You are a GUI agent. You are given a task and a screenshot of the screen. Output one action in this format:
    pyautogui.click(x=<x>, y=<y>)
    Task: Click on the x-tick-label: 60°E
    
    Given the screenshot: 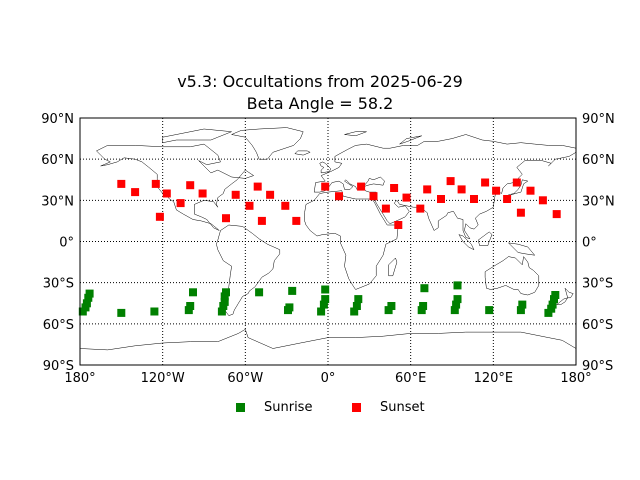 What is the action you would take?
    pyautogui.click(x=410, y=378)
    